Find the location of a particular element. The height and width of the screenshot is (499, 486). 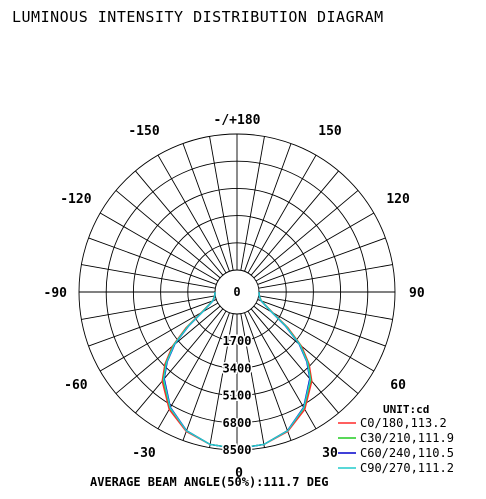

beam-angle-footer: AVERAGE BEAM ANGLE(50%):111.7 DEG is located at coordinates (209, 482).